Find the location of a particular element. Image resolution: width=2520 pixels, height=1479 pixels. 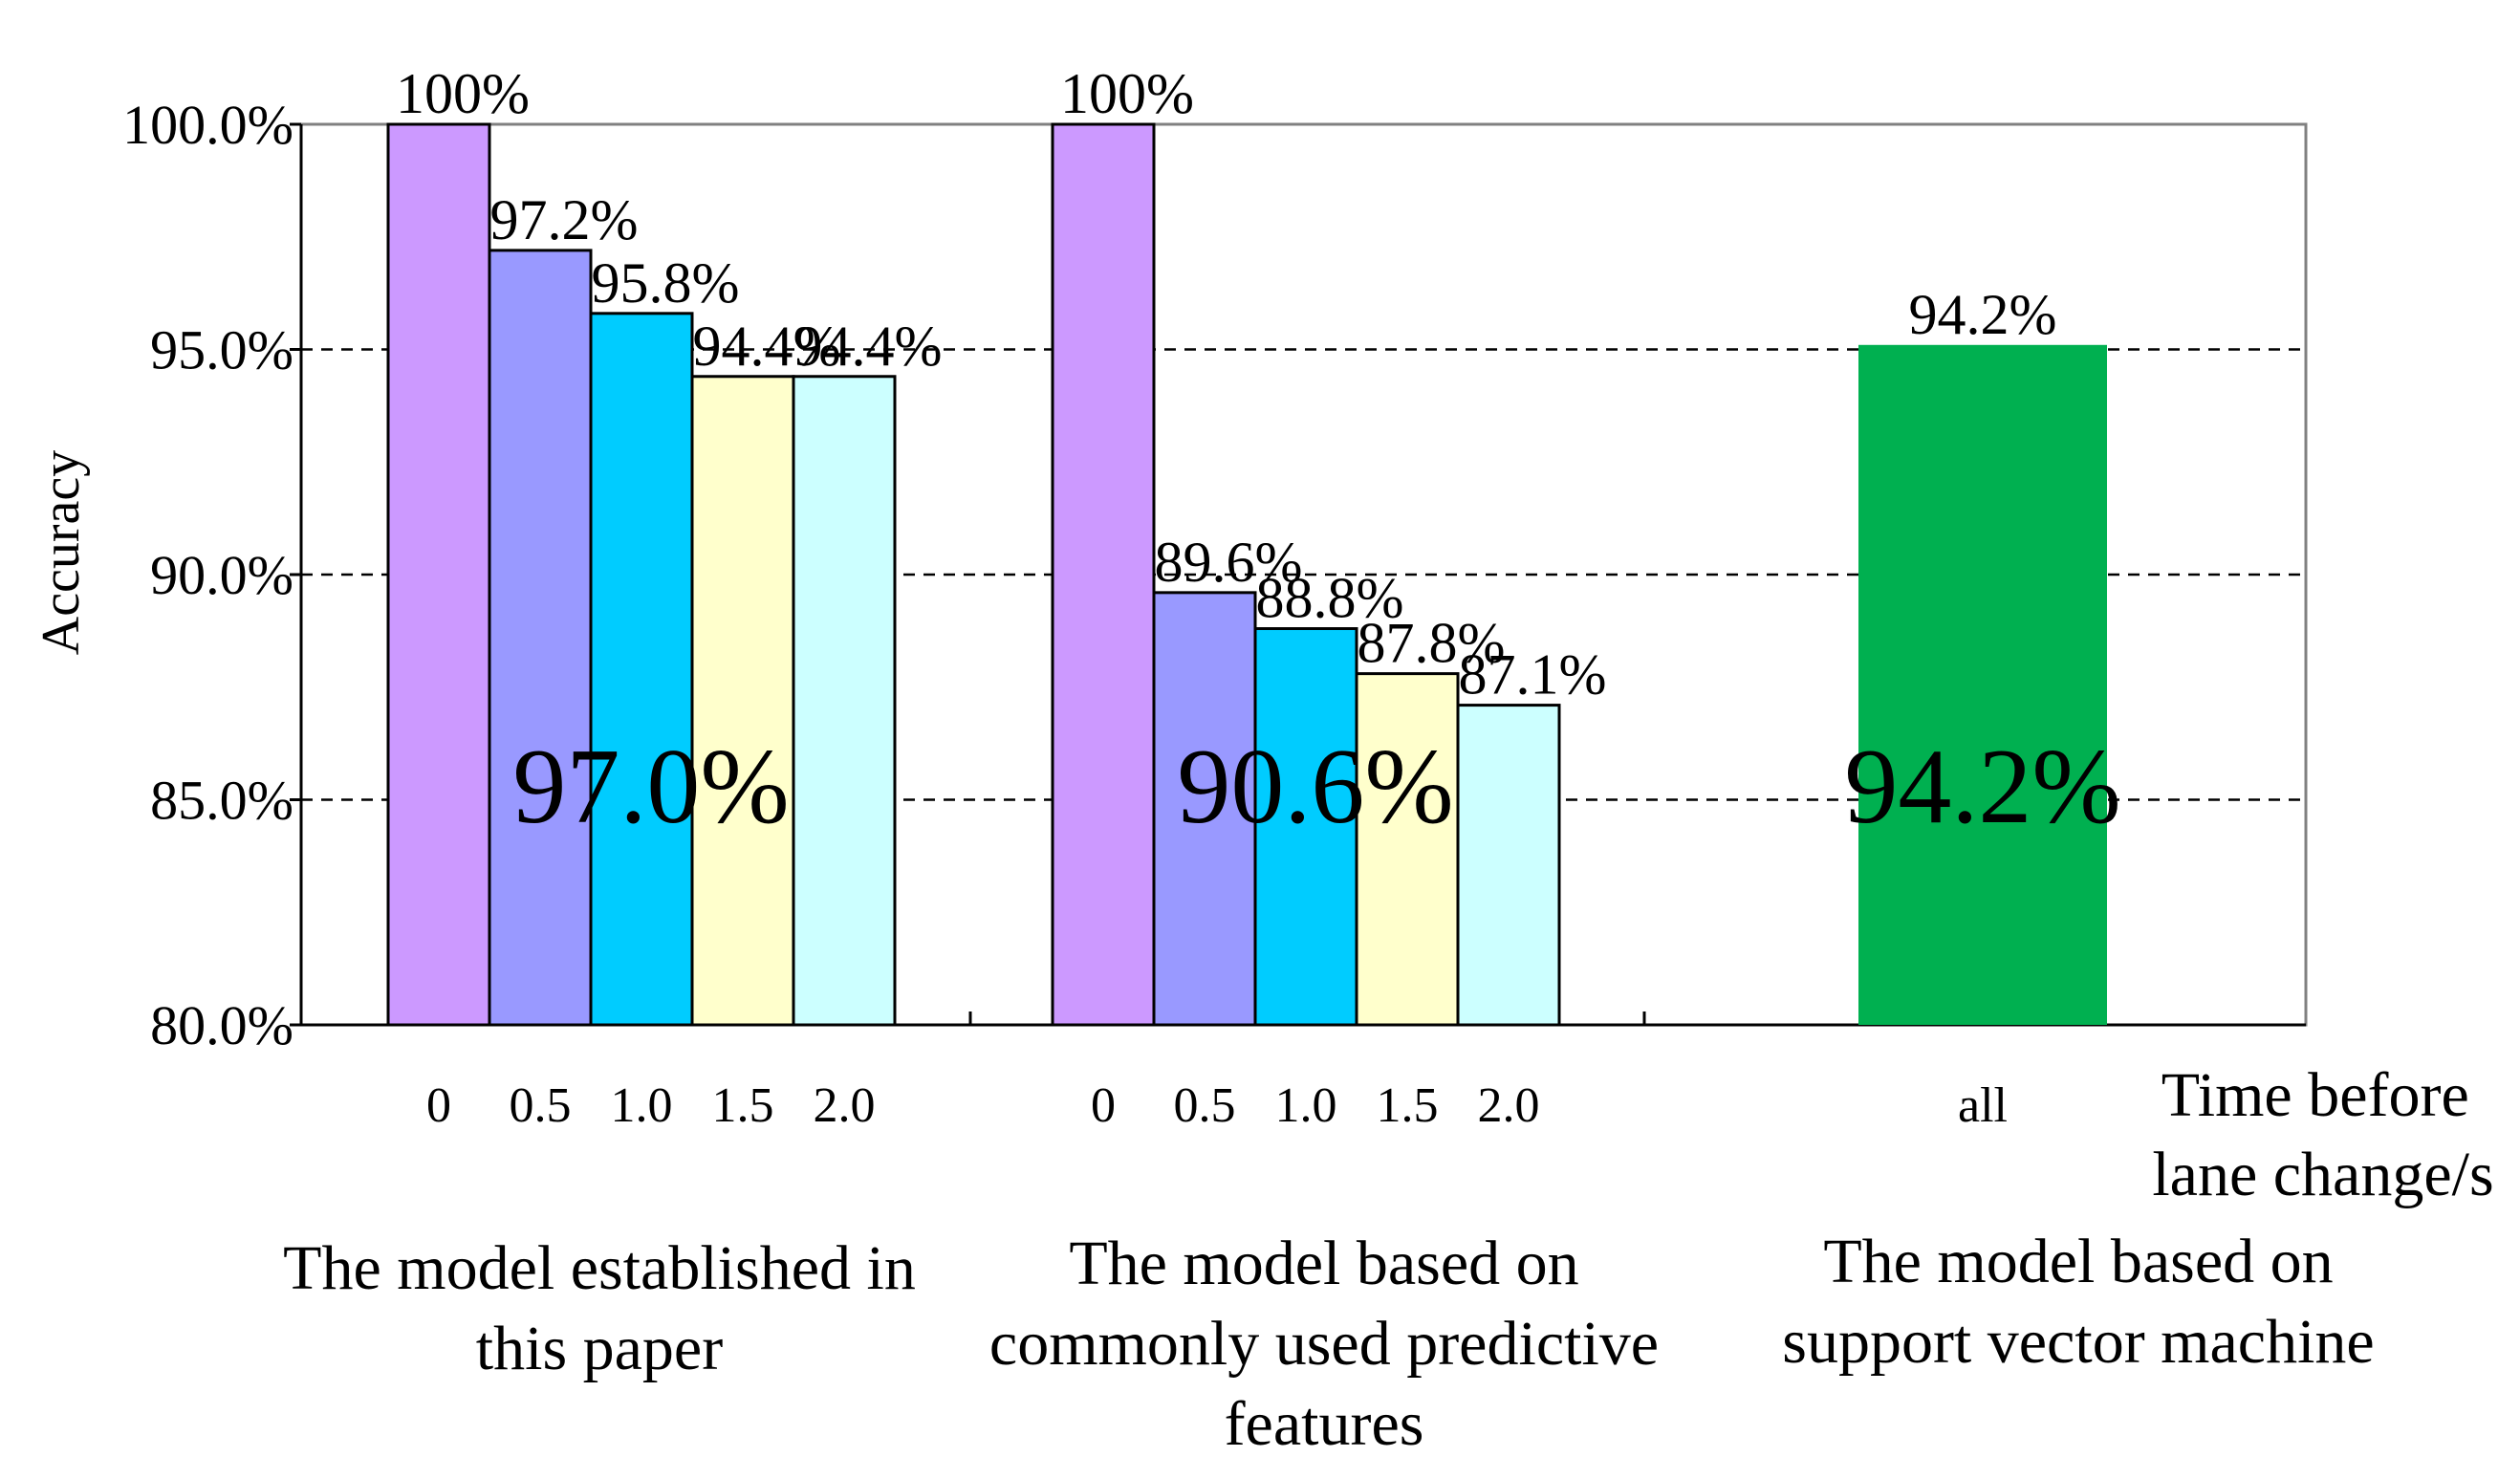

group-label: The model based on support vector machine is located at coordinates (2078, 1302).